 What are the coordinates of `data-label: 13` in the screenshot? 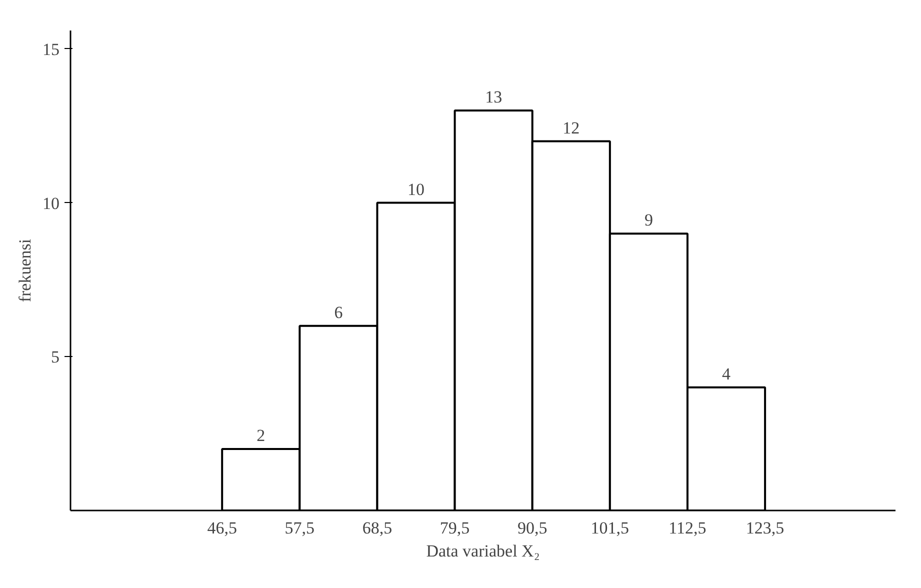 It's located at (493, 97).